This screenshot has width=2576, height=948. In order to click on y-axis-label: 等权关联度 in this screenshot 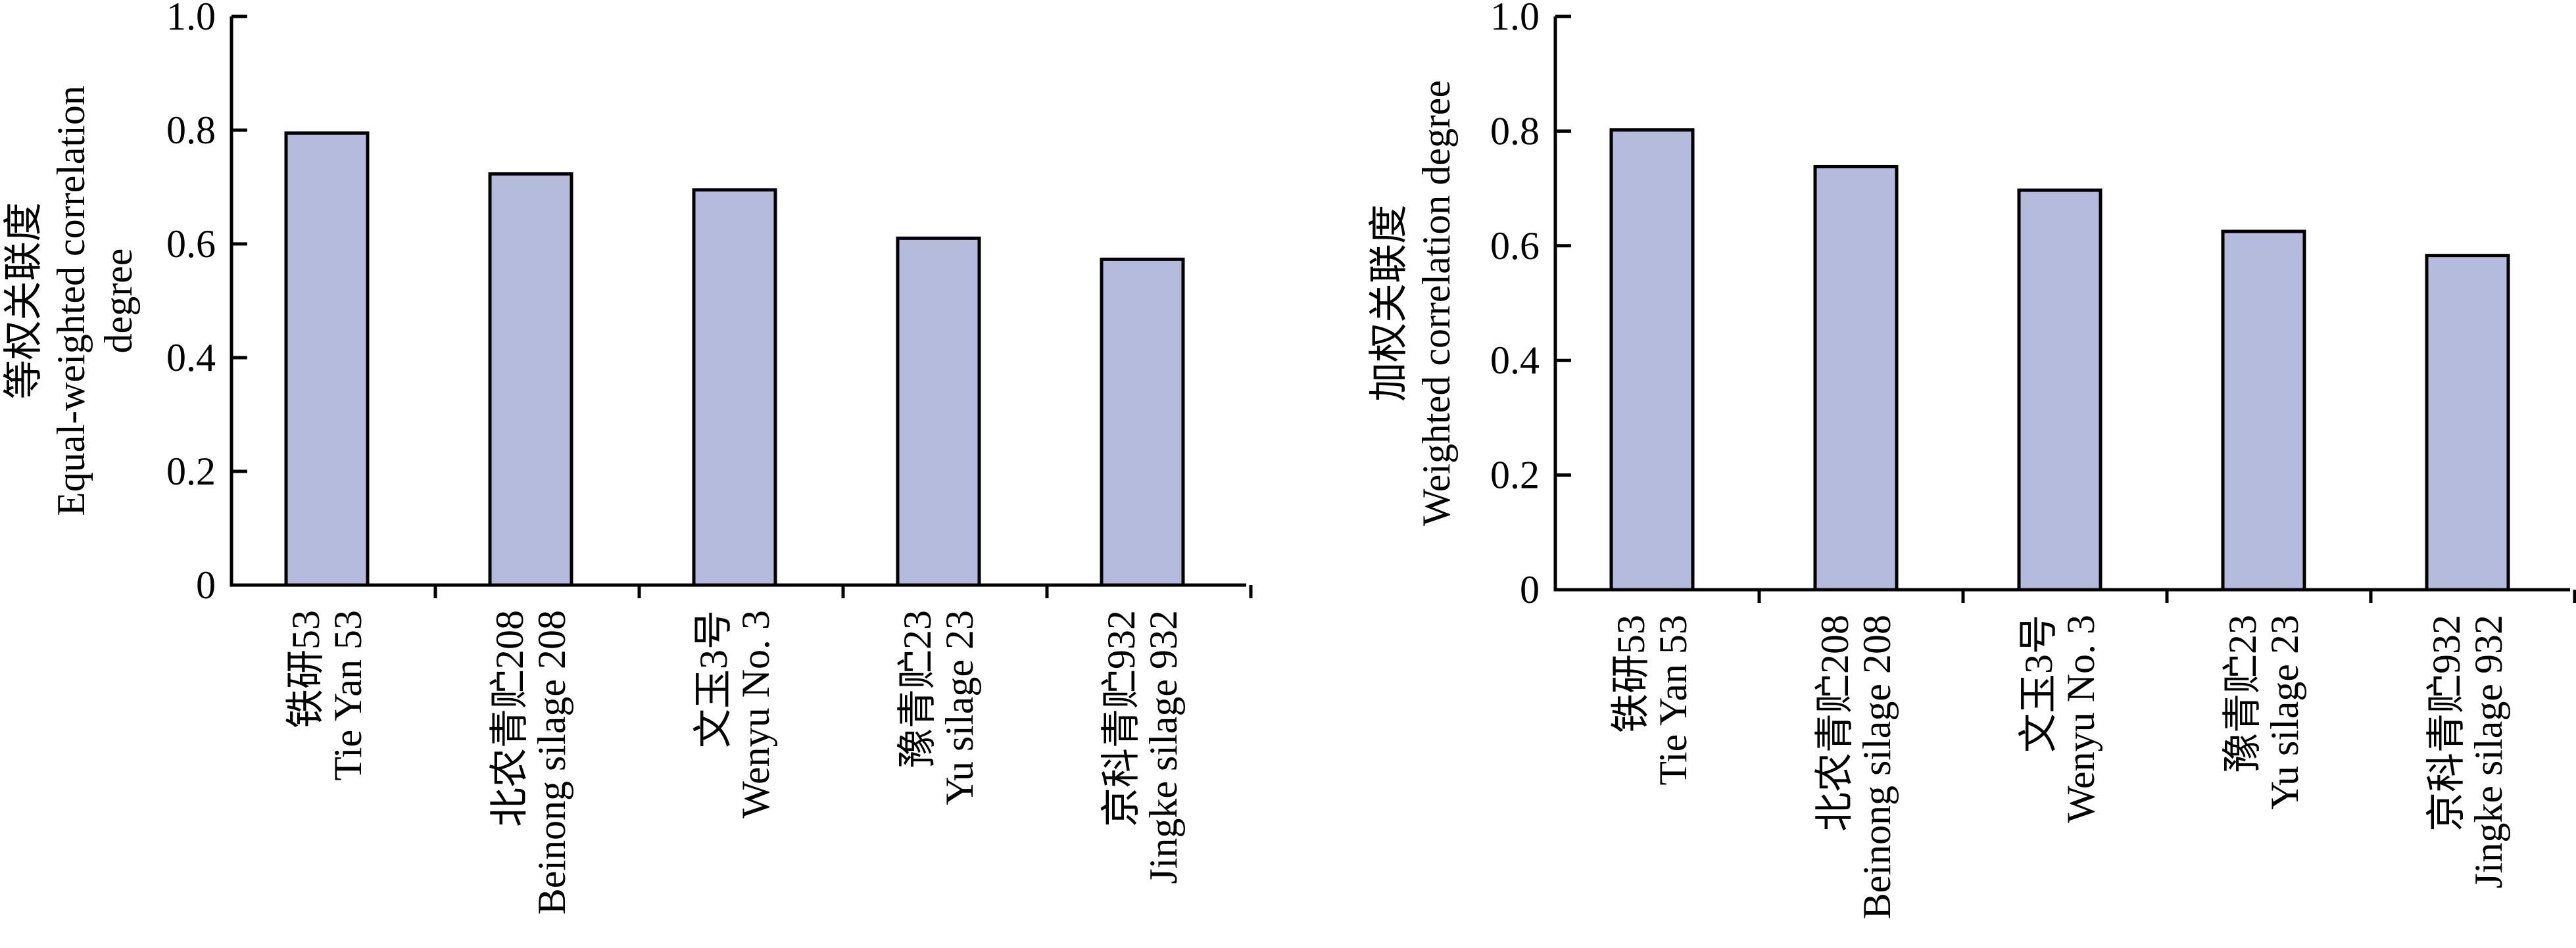, I will do `click(24, 301)`.